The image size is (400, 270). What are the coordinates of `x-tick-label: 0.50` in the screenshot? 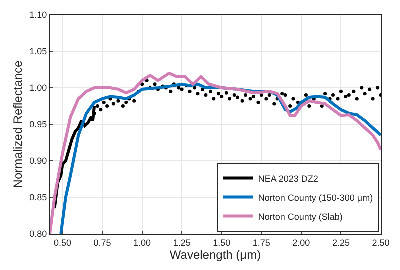 It's located at (63, 243).